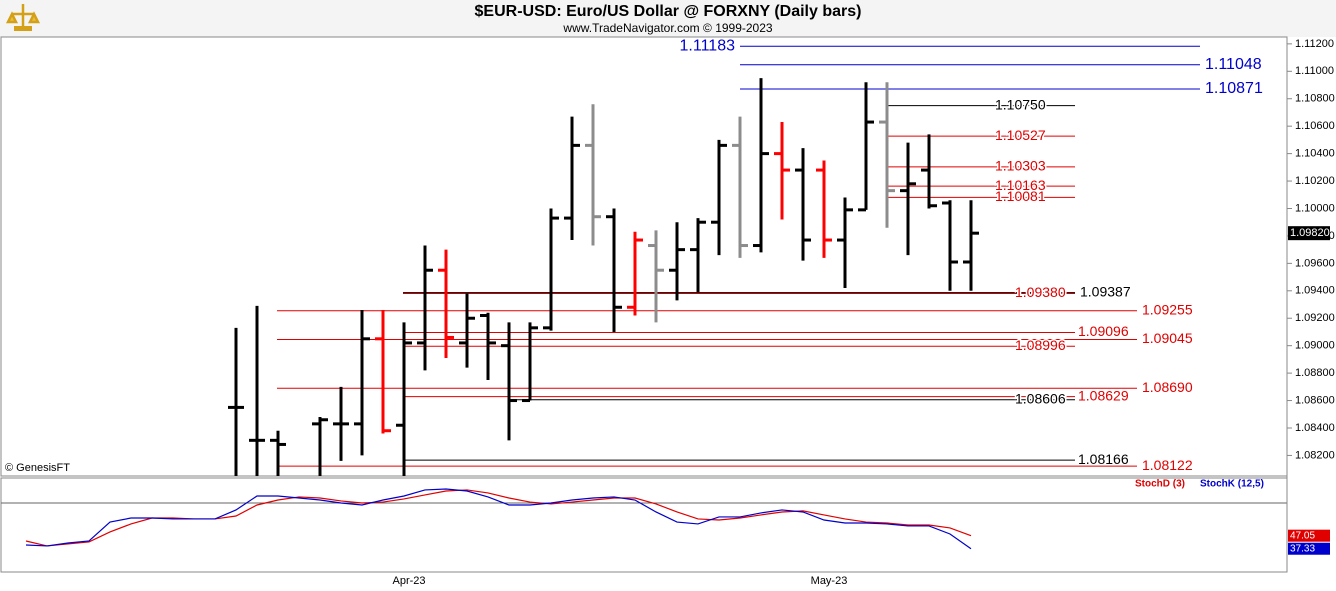  I want to click on last-value-label: 47.05, so click(1302, 535).